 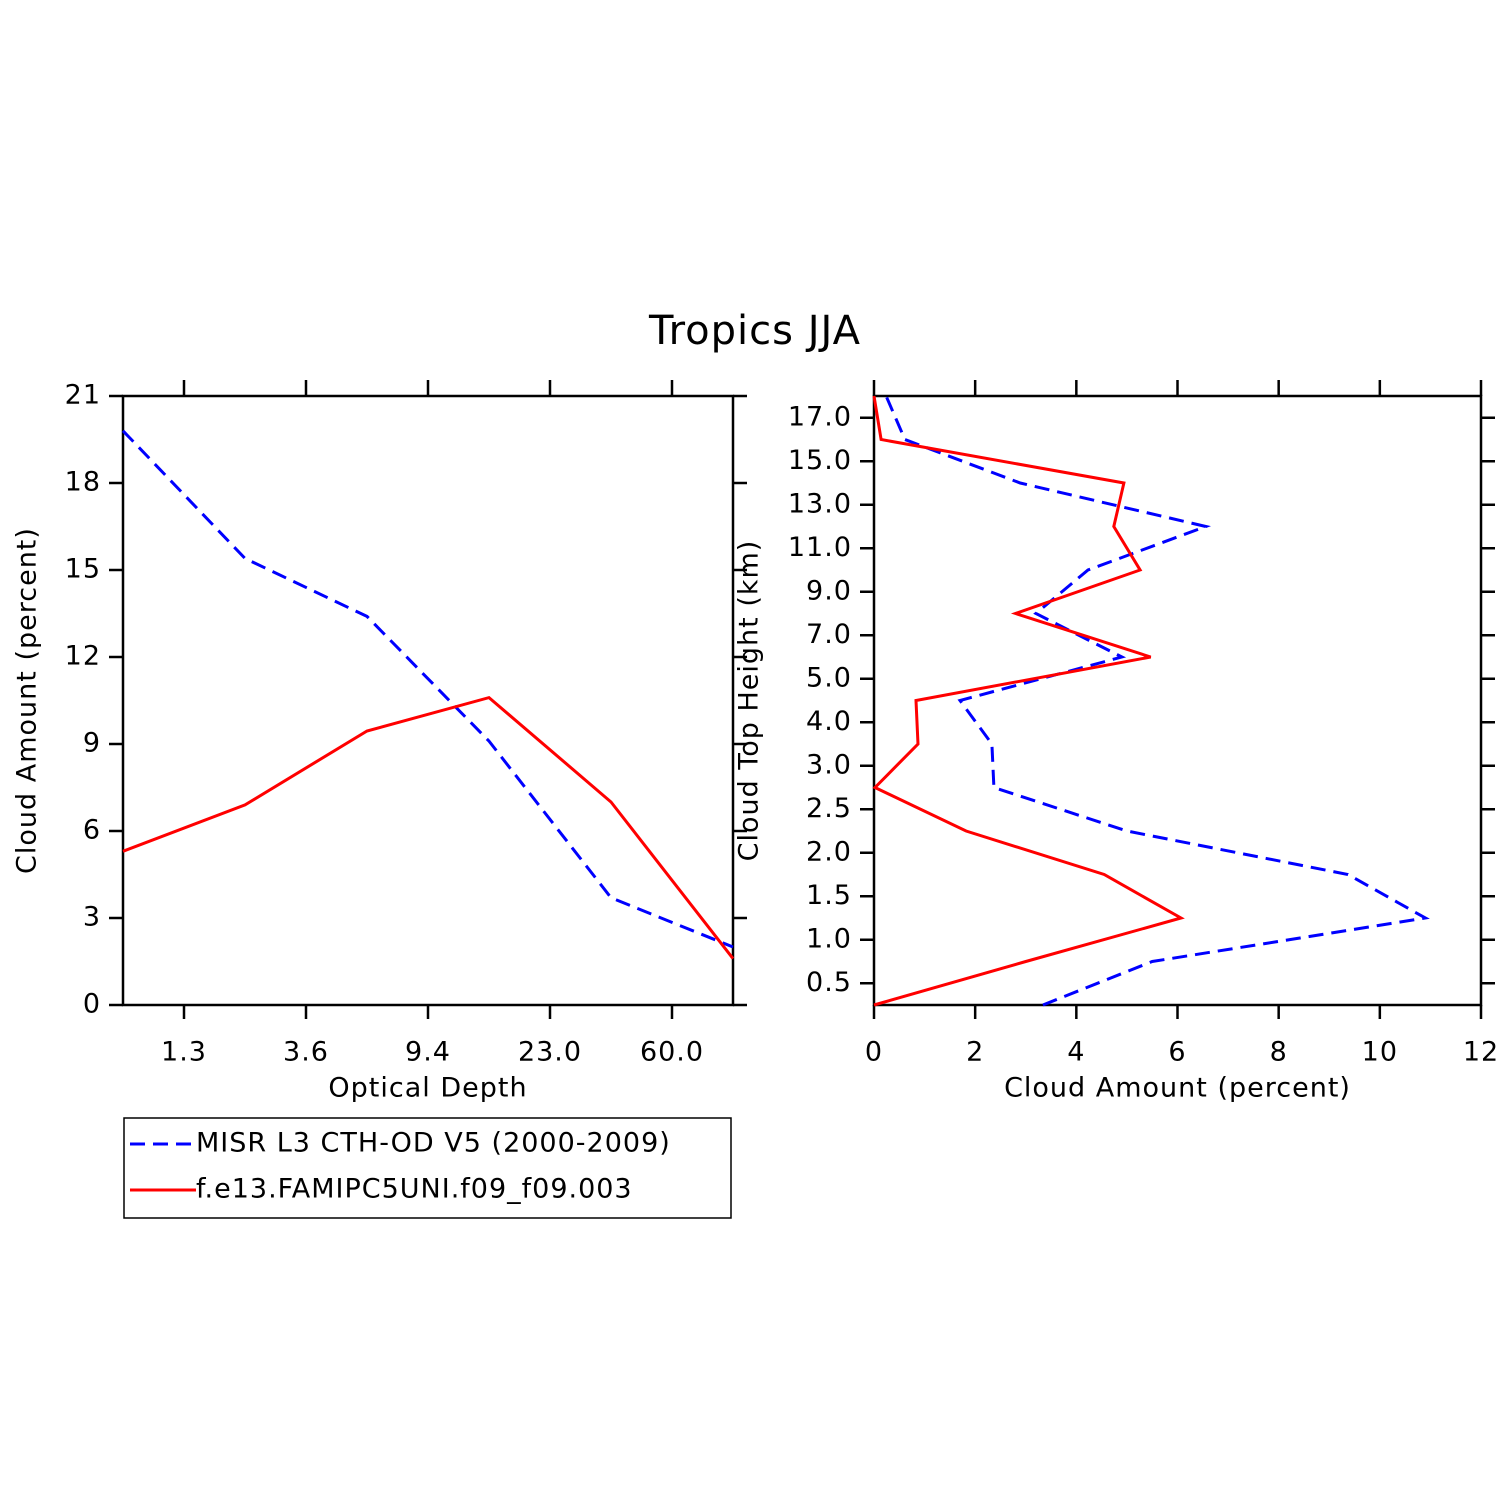 What do you see at coordinates (829, 634) in the screenshot?
I see `y-tick-label: 7.0` at bounding box center [829, 634].